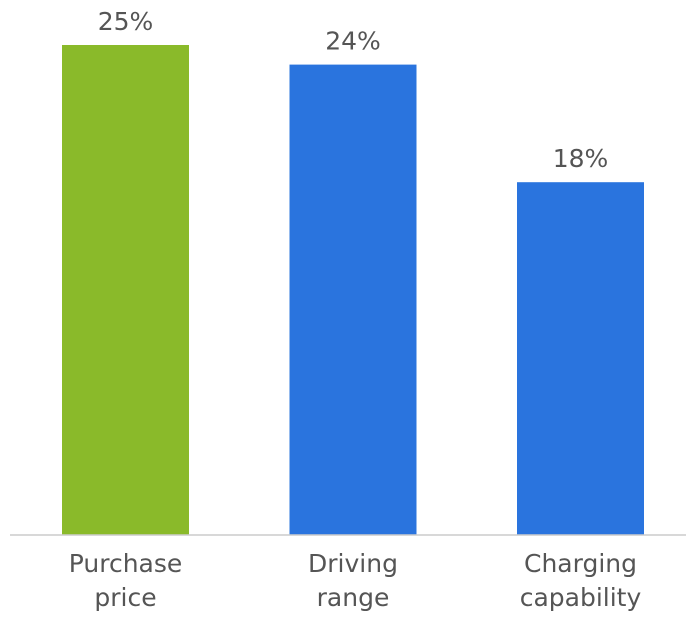 This screenshot has width=686, height=617. I want to click on value-label: 18%, so click(581, 158).